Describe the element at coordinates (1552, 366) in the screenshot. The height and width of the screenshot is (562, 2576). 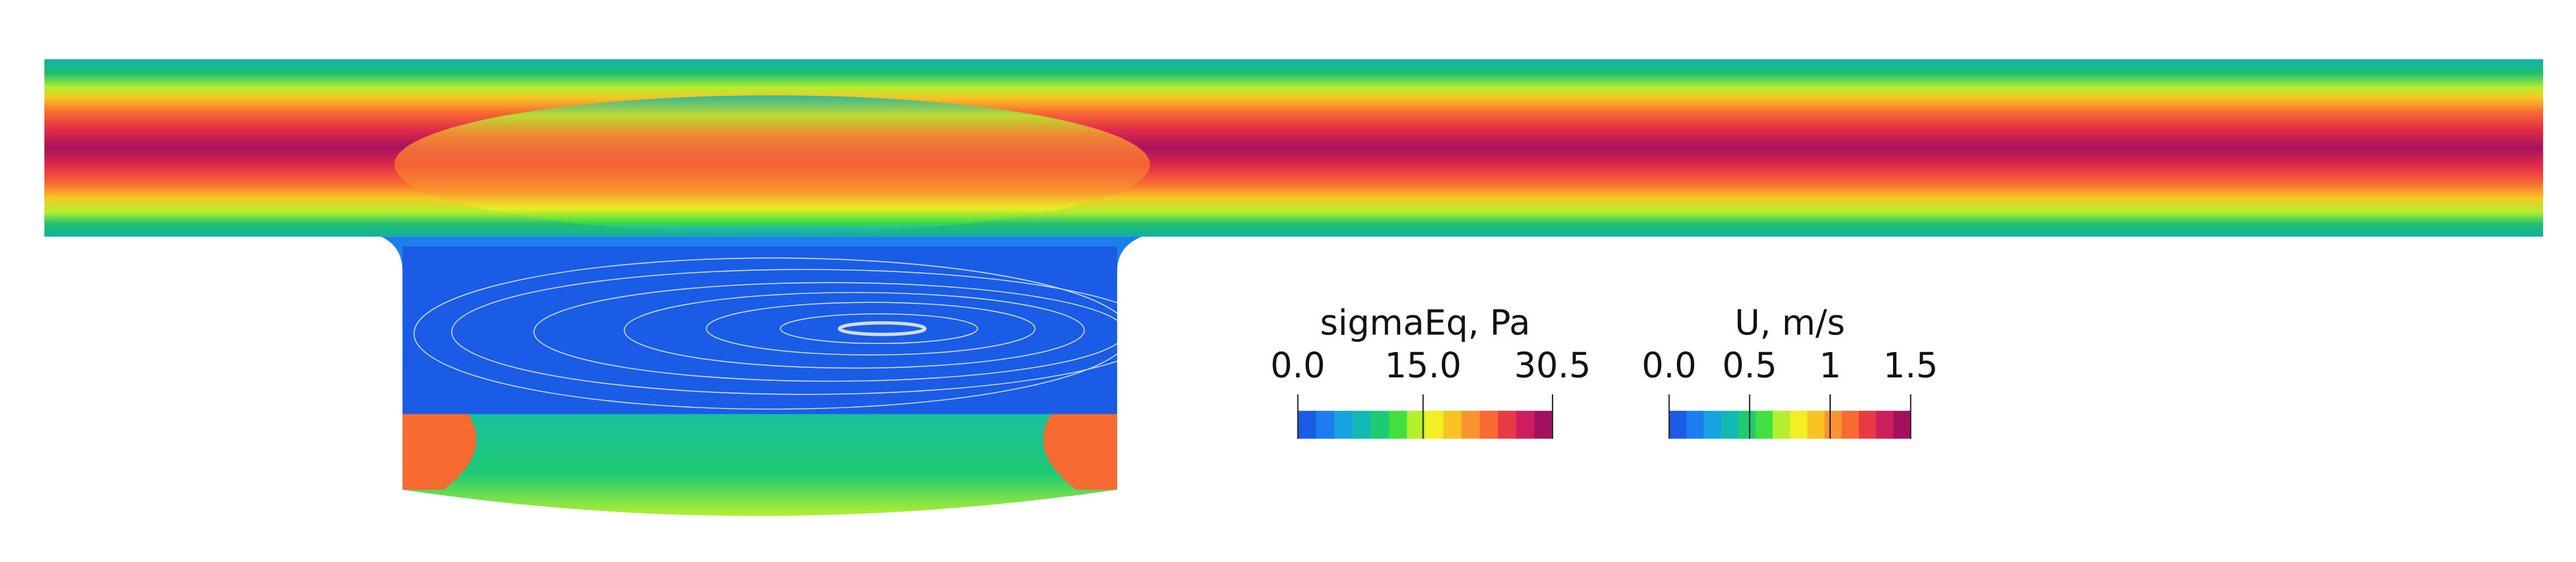
I see `colorbar-tick-label: 30.5` at that location.